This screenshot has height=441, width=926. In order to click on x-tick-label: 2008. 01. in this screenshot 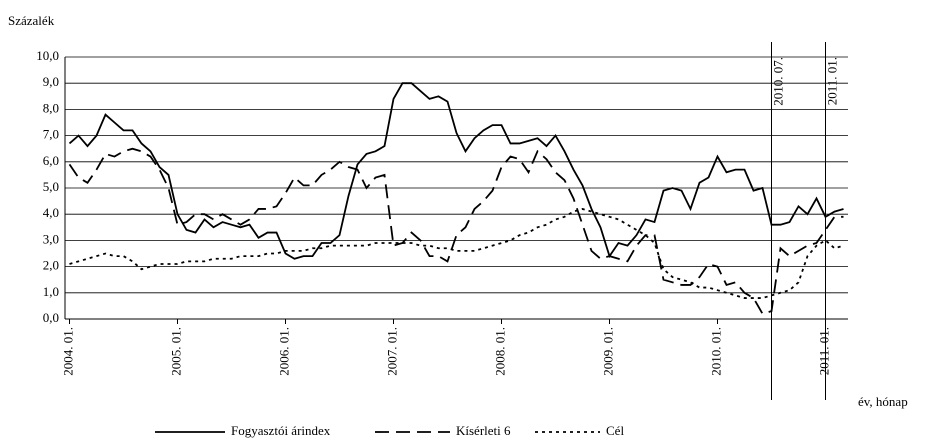, I will do `click(499, 351)`.